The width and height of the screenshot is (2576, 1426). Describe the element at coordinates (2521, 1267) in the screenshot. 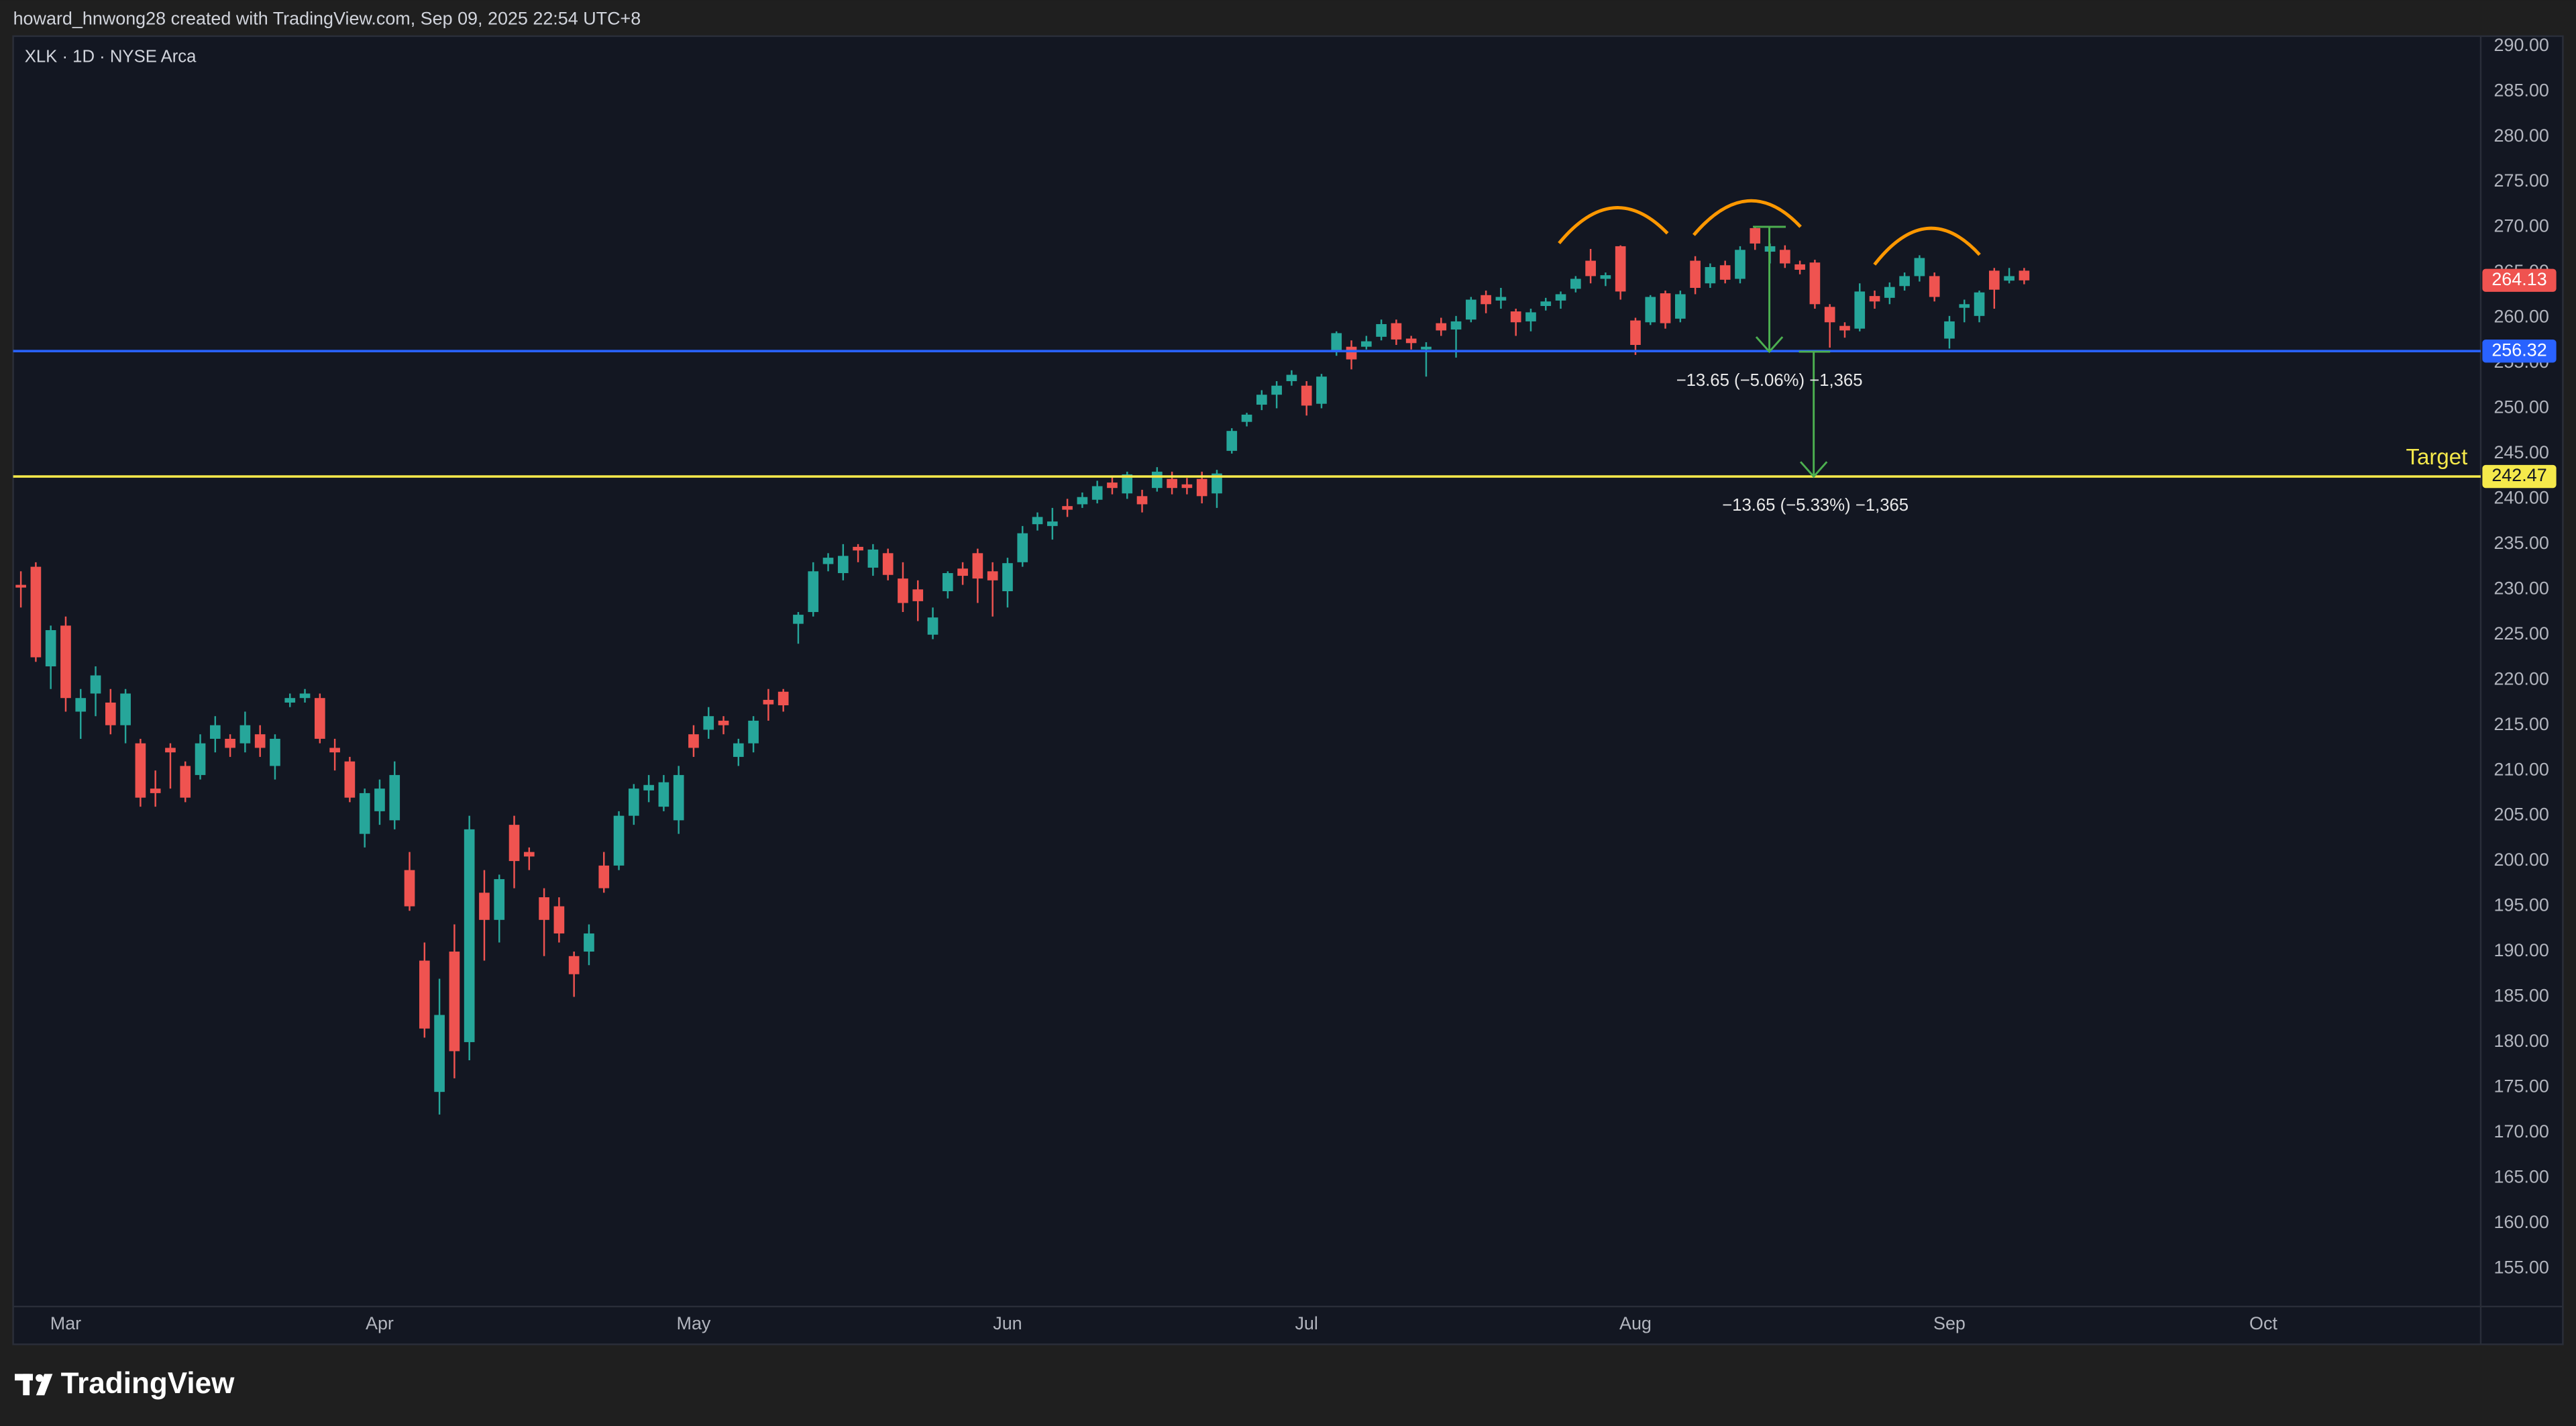

I see `y-tick-label: 155.00` at that location.